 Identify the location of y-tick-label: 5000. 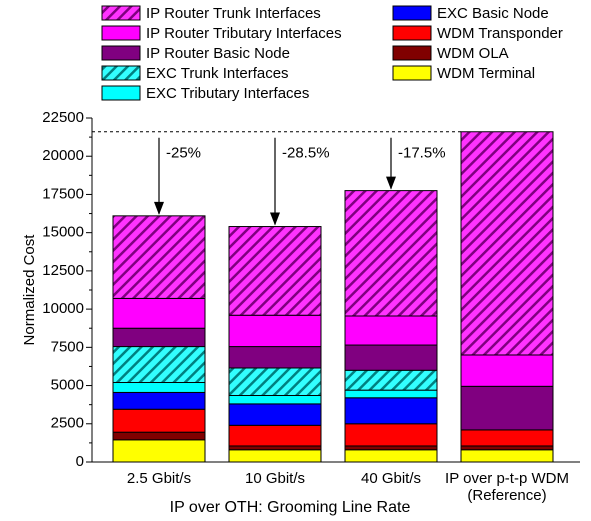
(67, 385).